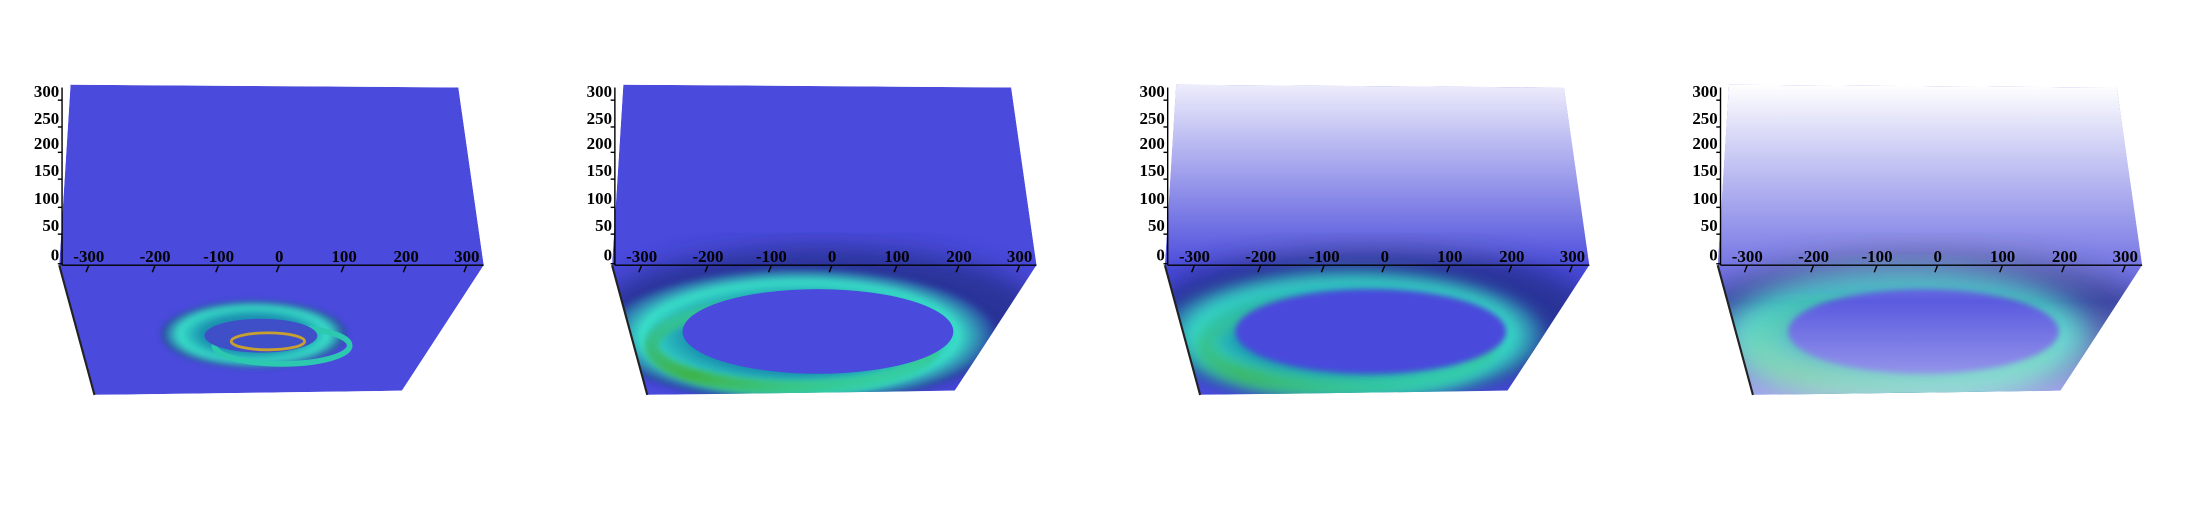 Image resolution: width=2200 pixels, height=512 pixels. Describe the element at coordinates (268, 341) in the screenshot. I see `swirl-ring` at that location.